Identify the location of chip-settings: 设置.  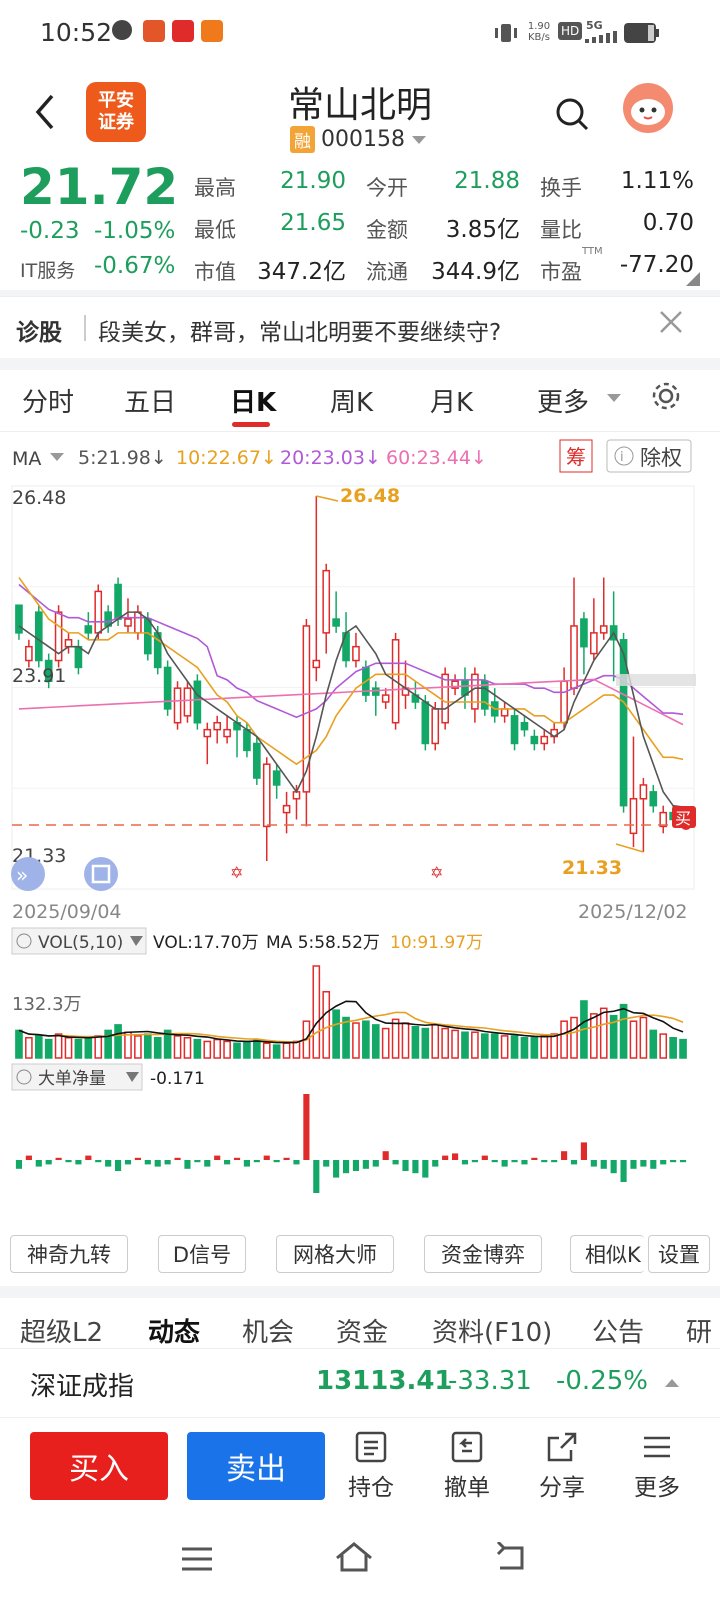
(679, 1254).